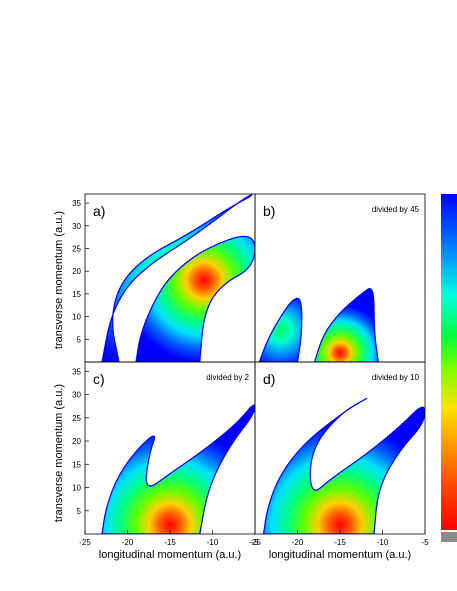  I want to click on colorbar-fill, so click(449, 362).